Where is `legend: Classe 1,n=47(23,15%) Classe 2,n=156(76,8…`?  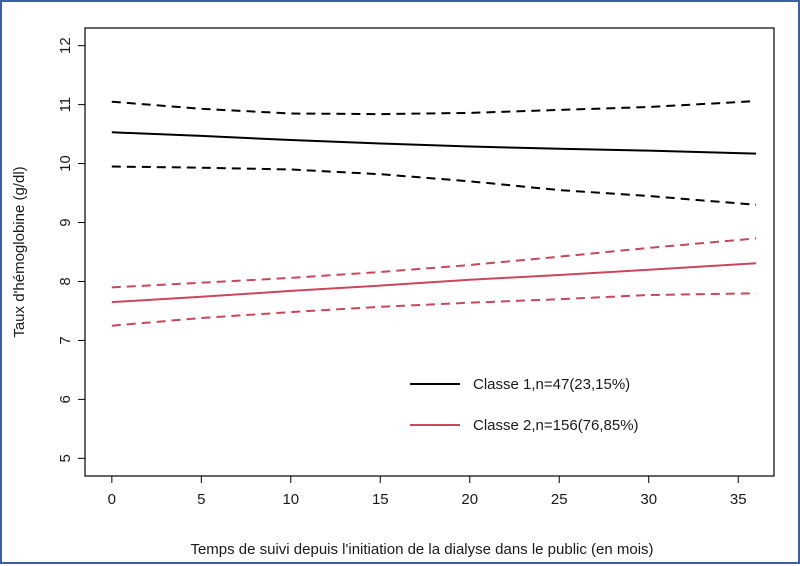 legend: Classe 1,n=47(23,15%) Classe 2,n=156(76,8… is located at coordinates (524, 405).